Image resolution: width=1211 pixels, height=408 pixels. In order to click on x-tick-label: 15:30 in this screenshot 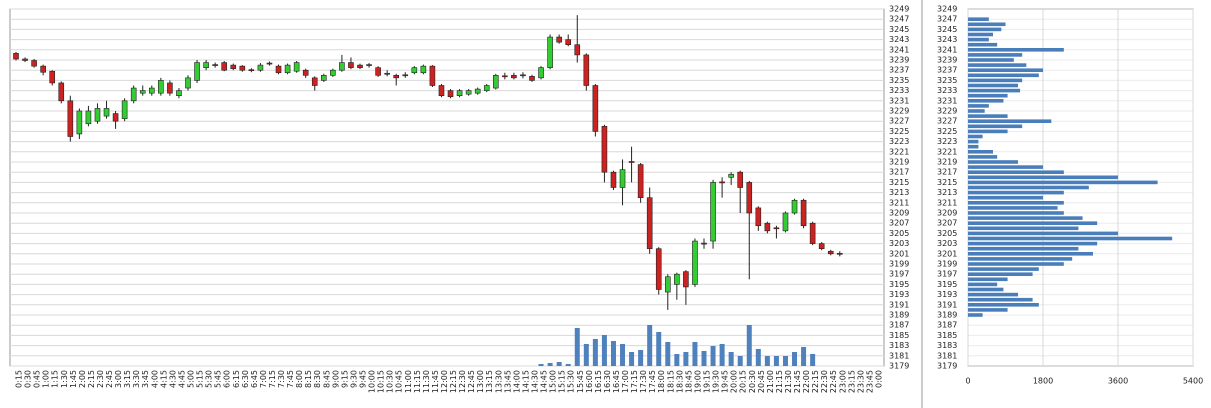, I will do `click(571, 381)`.